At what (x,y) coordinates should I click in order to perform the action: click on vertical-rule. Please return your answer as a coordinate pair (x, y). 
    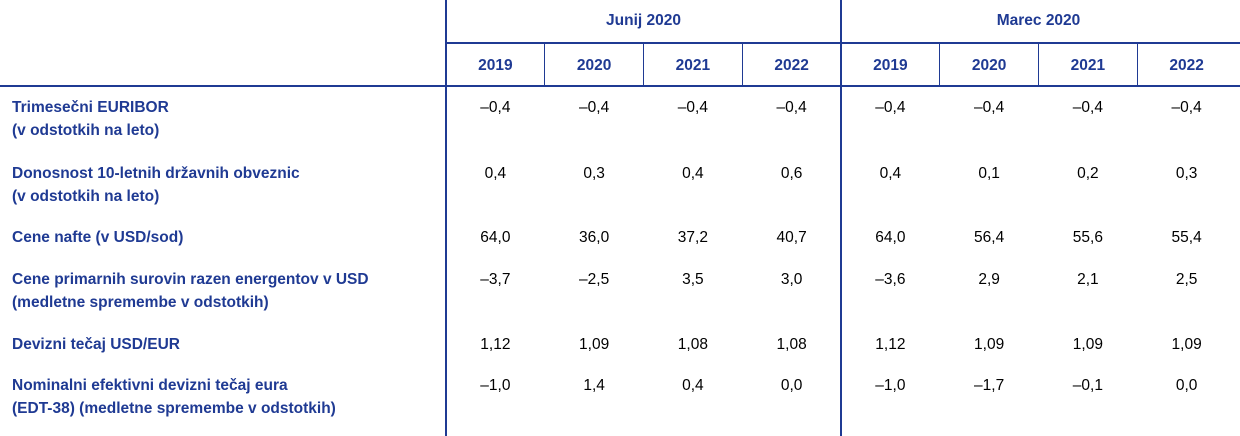
    Looking at the image, I should click on (446, 218).